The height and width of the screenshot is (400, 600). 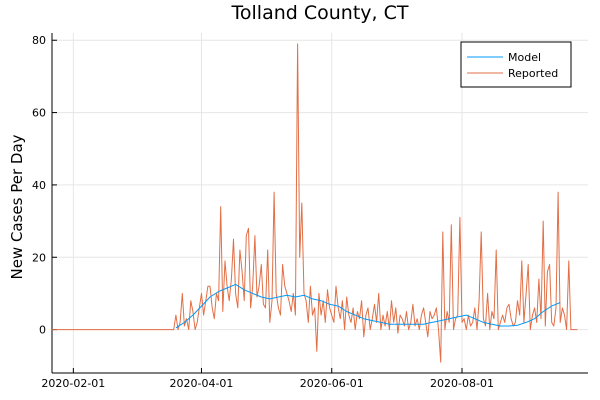 What do you see at coordinates (39, 40) in the screenshot?
I see `y-tick-label: 80` at bounding box center [39, 40].